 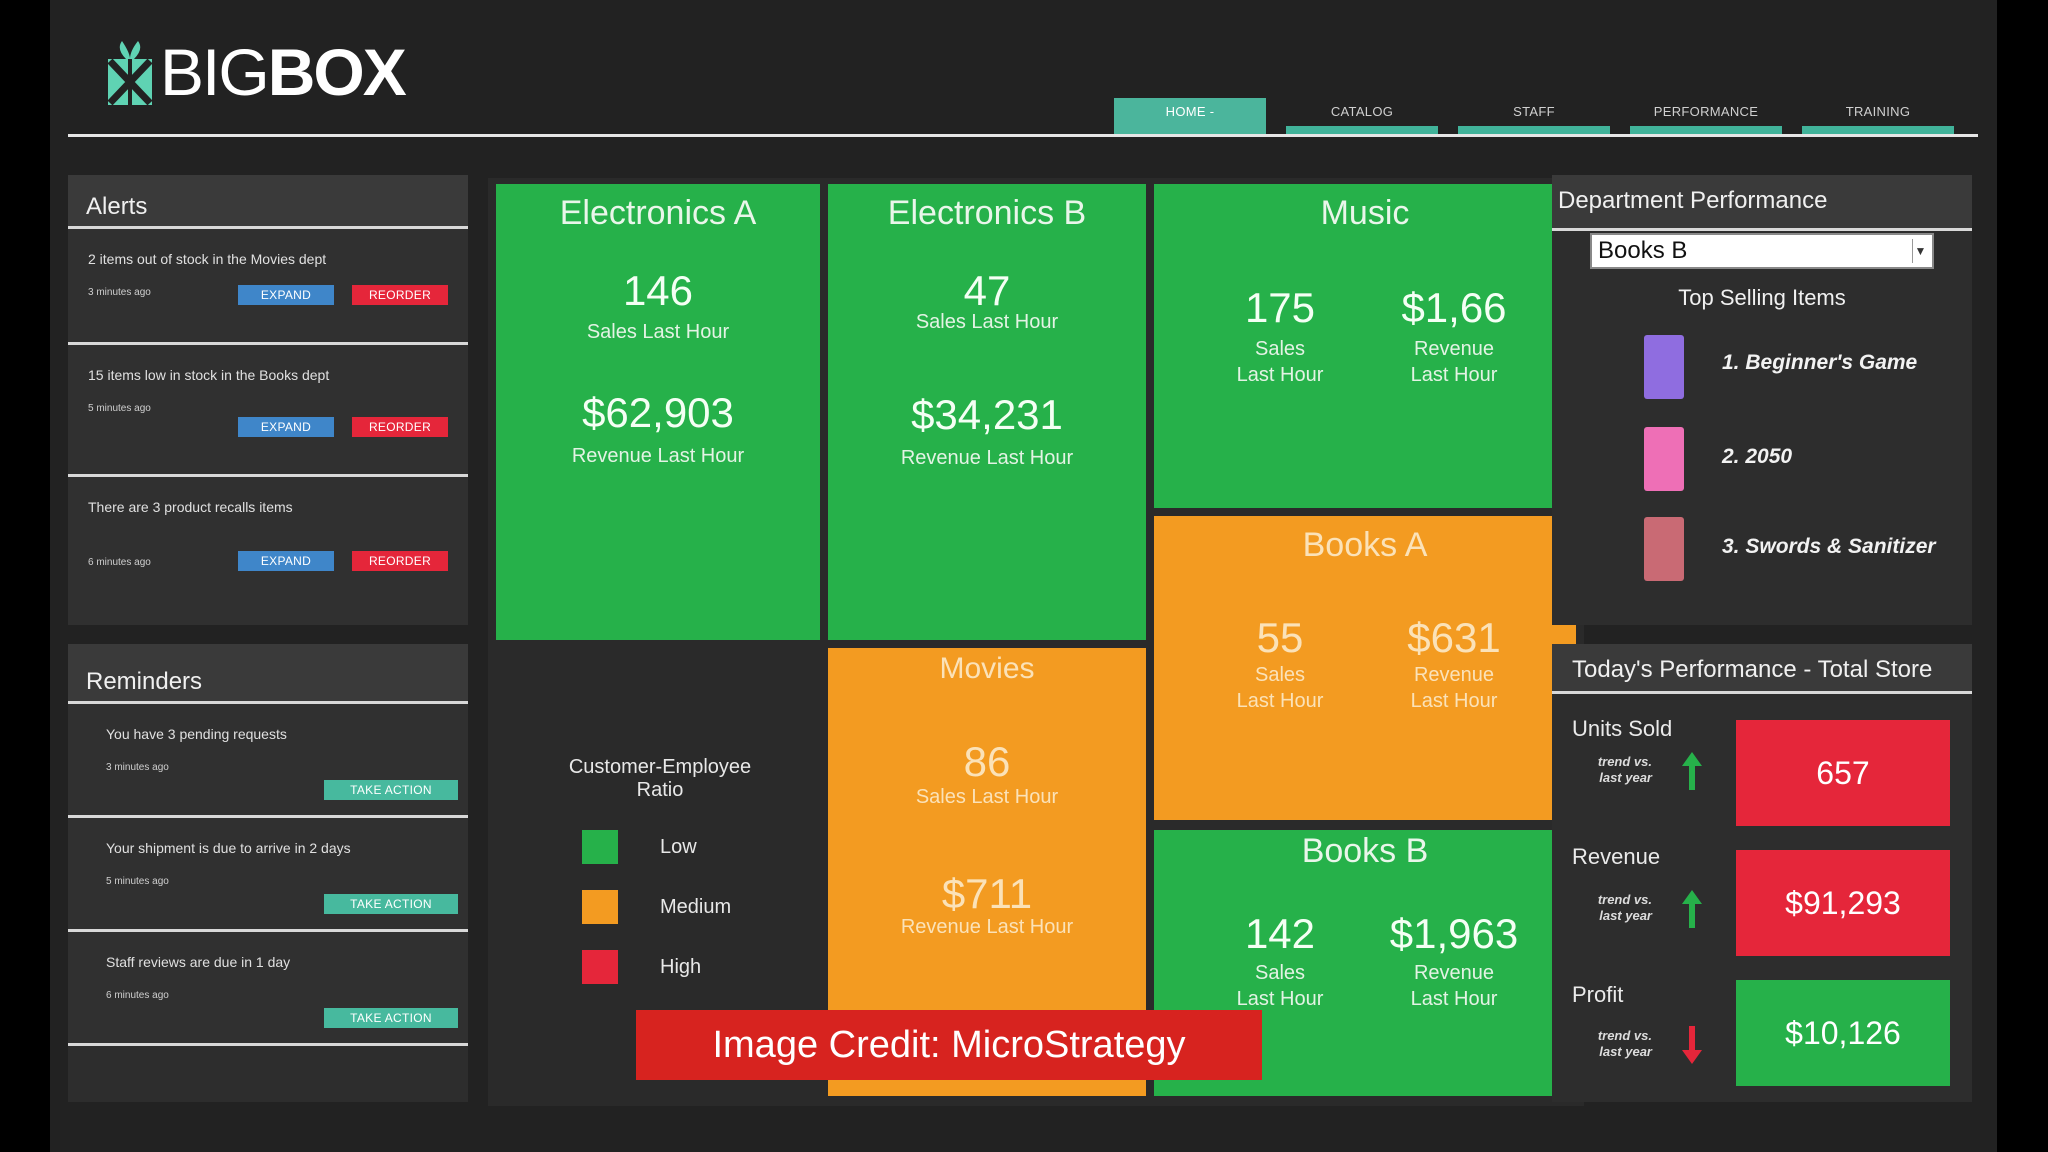 What do you see at coordinates (639, 847) in the screenshot?
I see `legend-item-low: Low` at bounding box center [639, 847].